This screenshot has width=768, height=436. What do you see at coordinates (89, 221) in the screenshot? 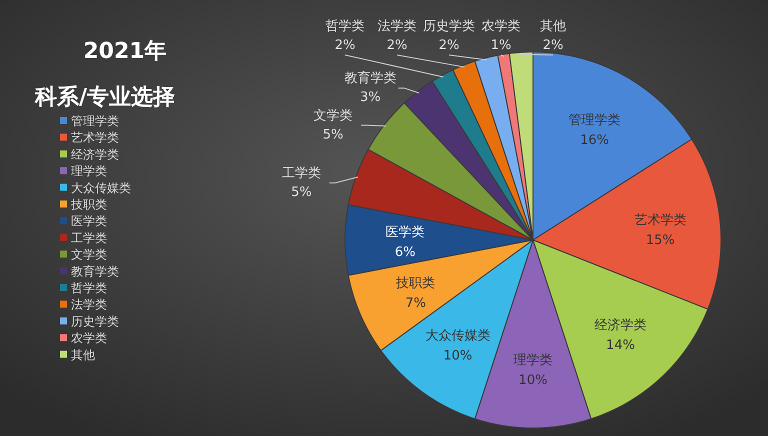
I see `legend-label: 医学类` at bounding box center [89, 221].